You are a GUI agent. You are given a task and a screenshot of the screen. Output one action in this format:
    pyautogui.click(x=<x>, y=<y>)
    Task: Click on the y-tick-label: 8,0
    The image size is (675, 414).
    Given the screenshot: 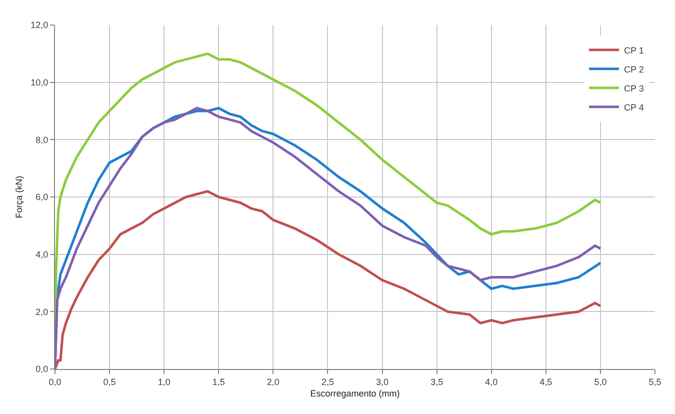 What is the action you would take?
    pyautogui.click(x=42, y=139)
    